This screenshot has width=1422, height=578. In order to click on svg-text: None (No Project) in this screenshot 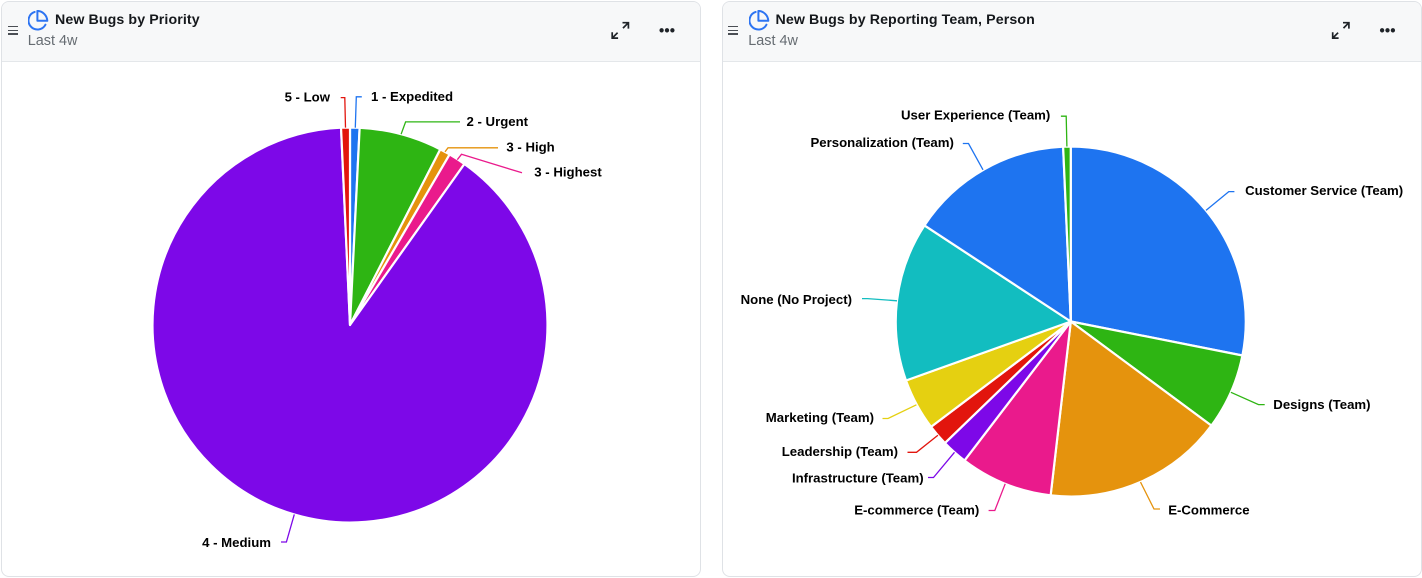, I will do `click(796, 299)`.